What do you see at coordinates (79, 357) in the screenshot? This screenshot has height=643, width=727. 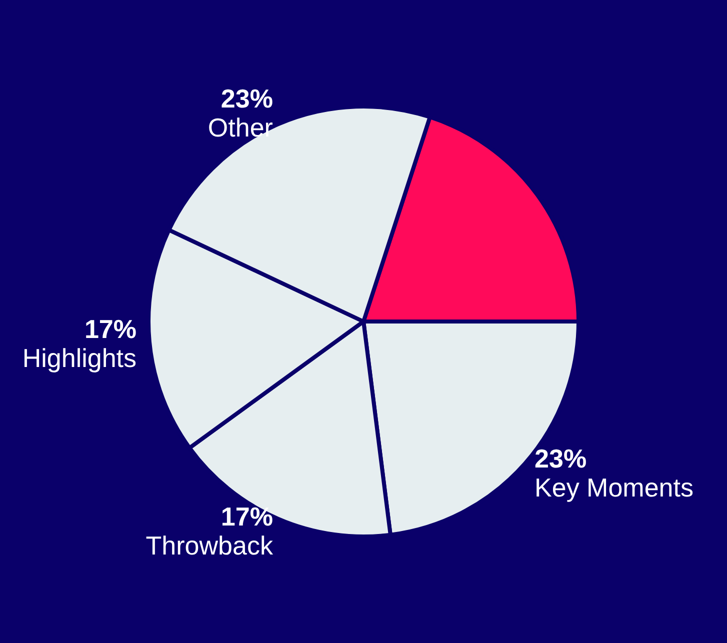 I see `slice-label: Highlights` at bounding box center [79, 357].